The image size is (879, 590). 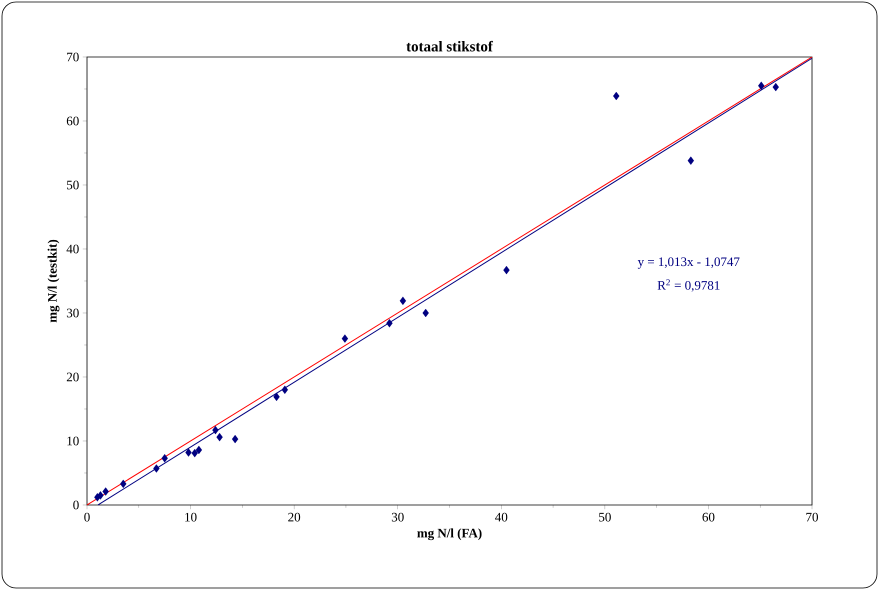 What do you see at coordinates (605, 517) in the screenshot?
I see `x-tick-label: 50` at bounding box center [605, 517].